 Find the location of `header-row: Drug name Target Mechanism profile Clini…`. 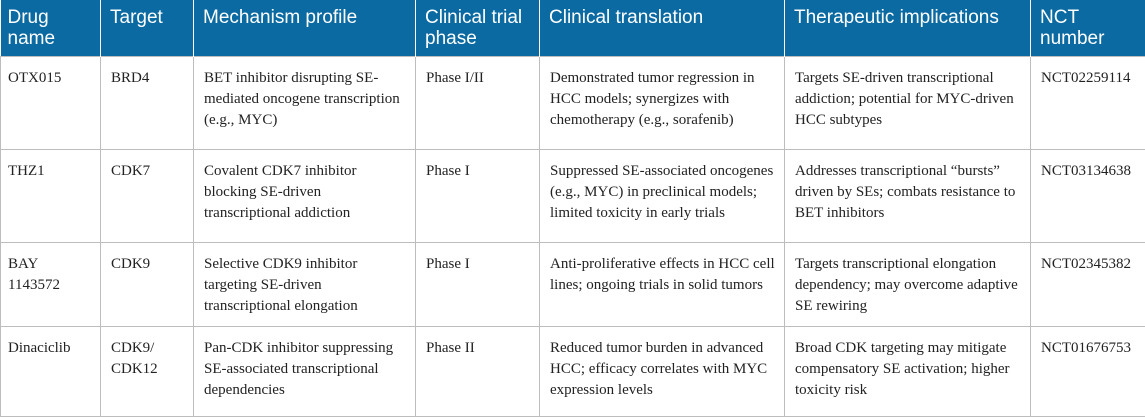

header-row: Drug name Target Mechanism profile Clini… is located at coordinates (573, 28).